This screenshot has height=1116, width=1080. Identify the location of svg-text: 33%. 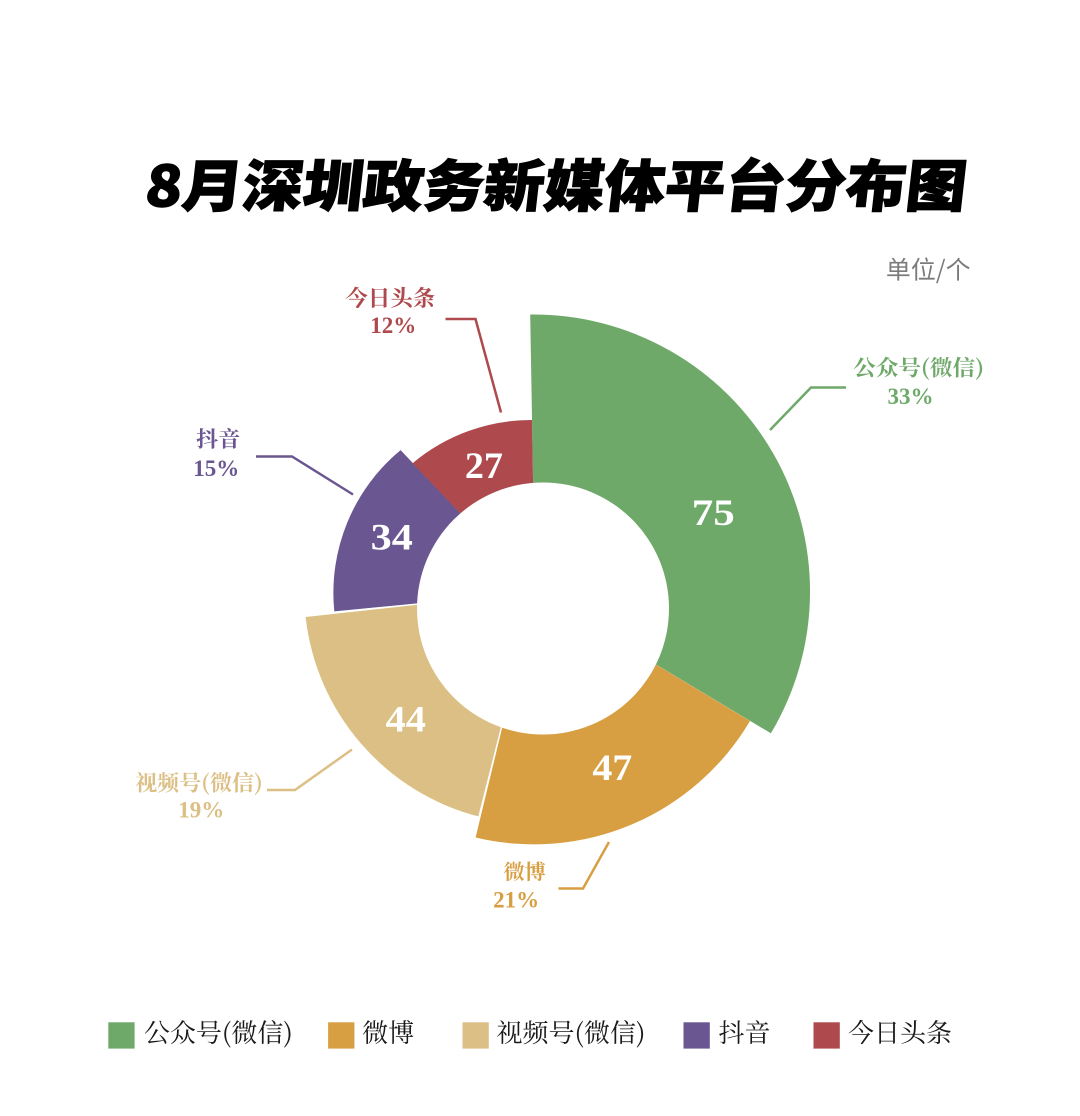
(911, 396).